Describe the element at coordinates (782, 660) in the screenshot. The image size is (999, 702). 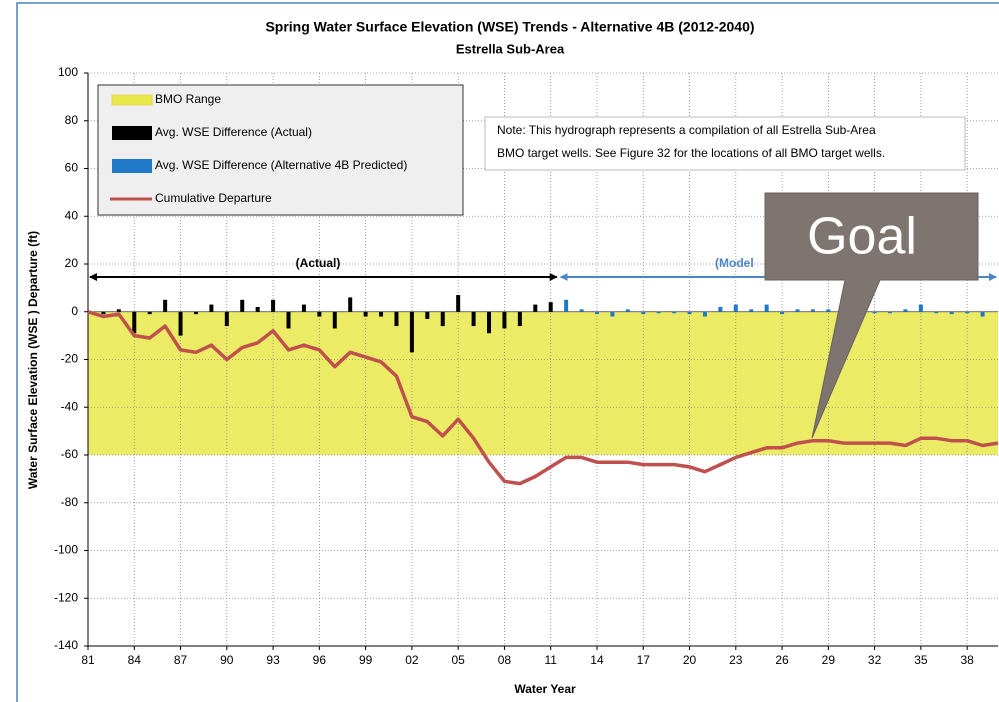
I see `x-tick-label: 26` at that location.